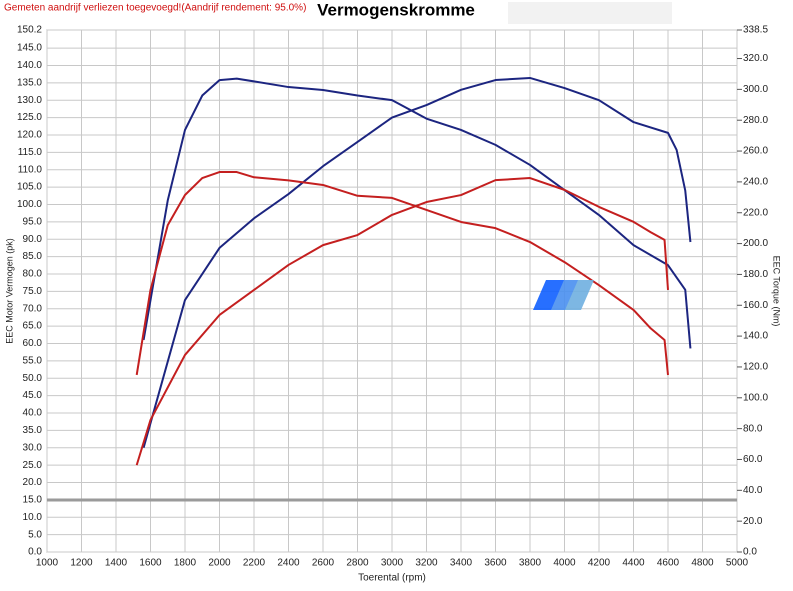 The height and width of the screenshot is (591, 793). Describe the element at coordinates (29, 117) in the screenshot. I see `y-tick-label: 125.0` at that location.